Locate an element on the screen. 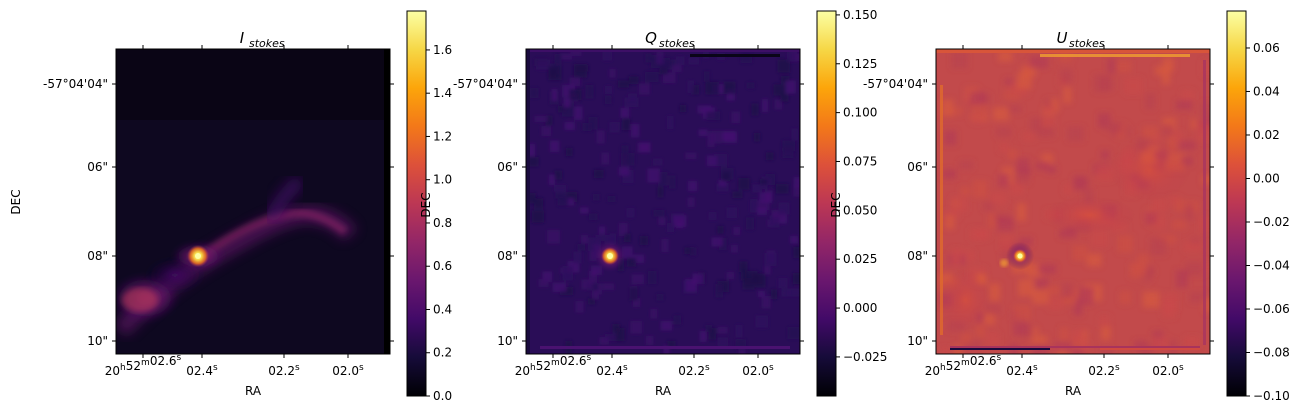 This screenshot has width=1307, height=413. u-y-tick-label: 08" is located at coordinates (917, 256).